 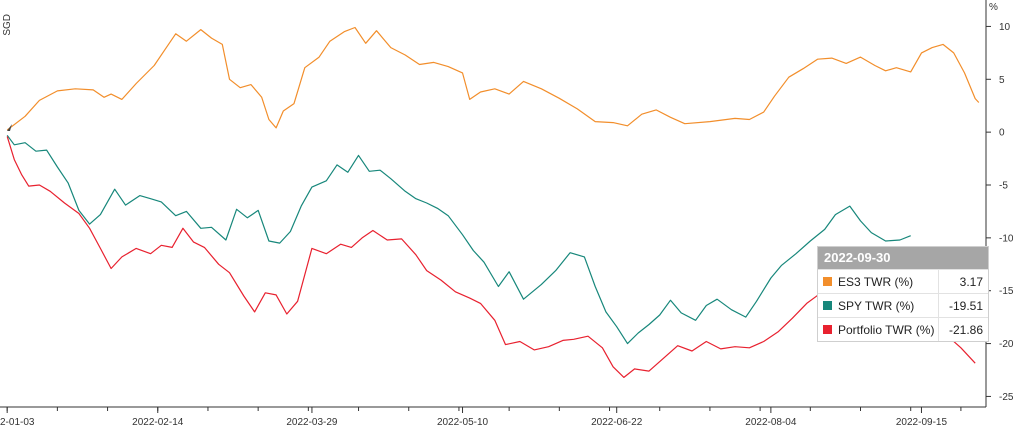 What do you see at coordinates (903, 258) in the screenshot?
I see `tooltip-date: 2022-09-30` at bounding box center [903, 258].